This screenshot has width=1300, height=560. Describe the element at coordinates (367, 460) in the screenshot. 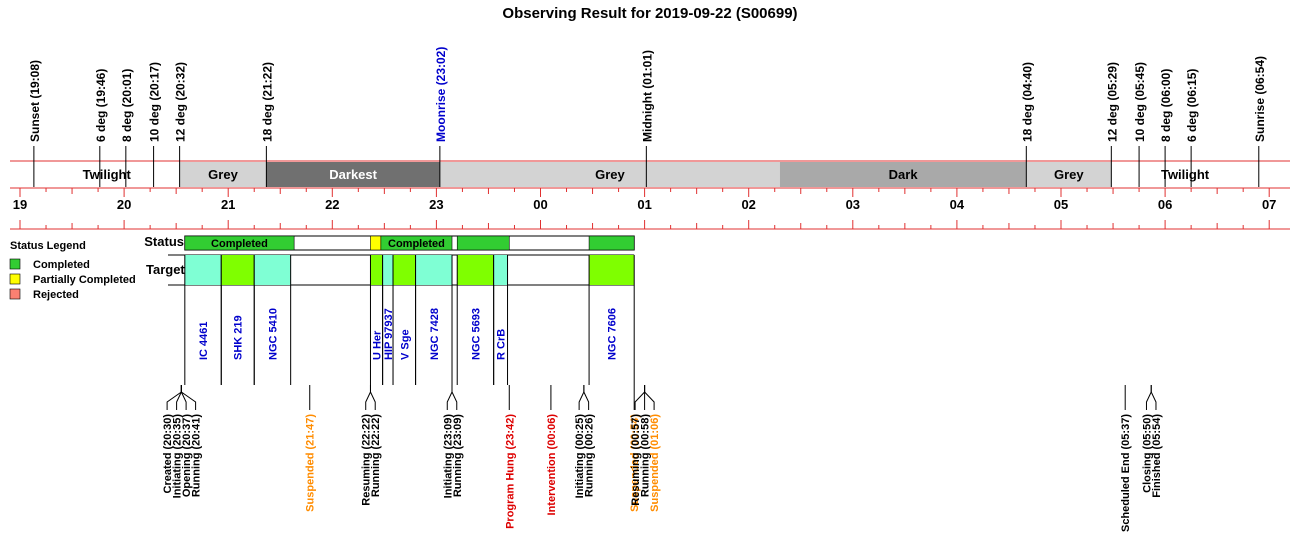

I see `event-label: Resuming (22:22)` at that location.